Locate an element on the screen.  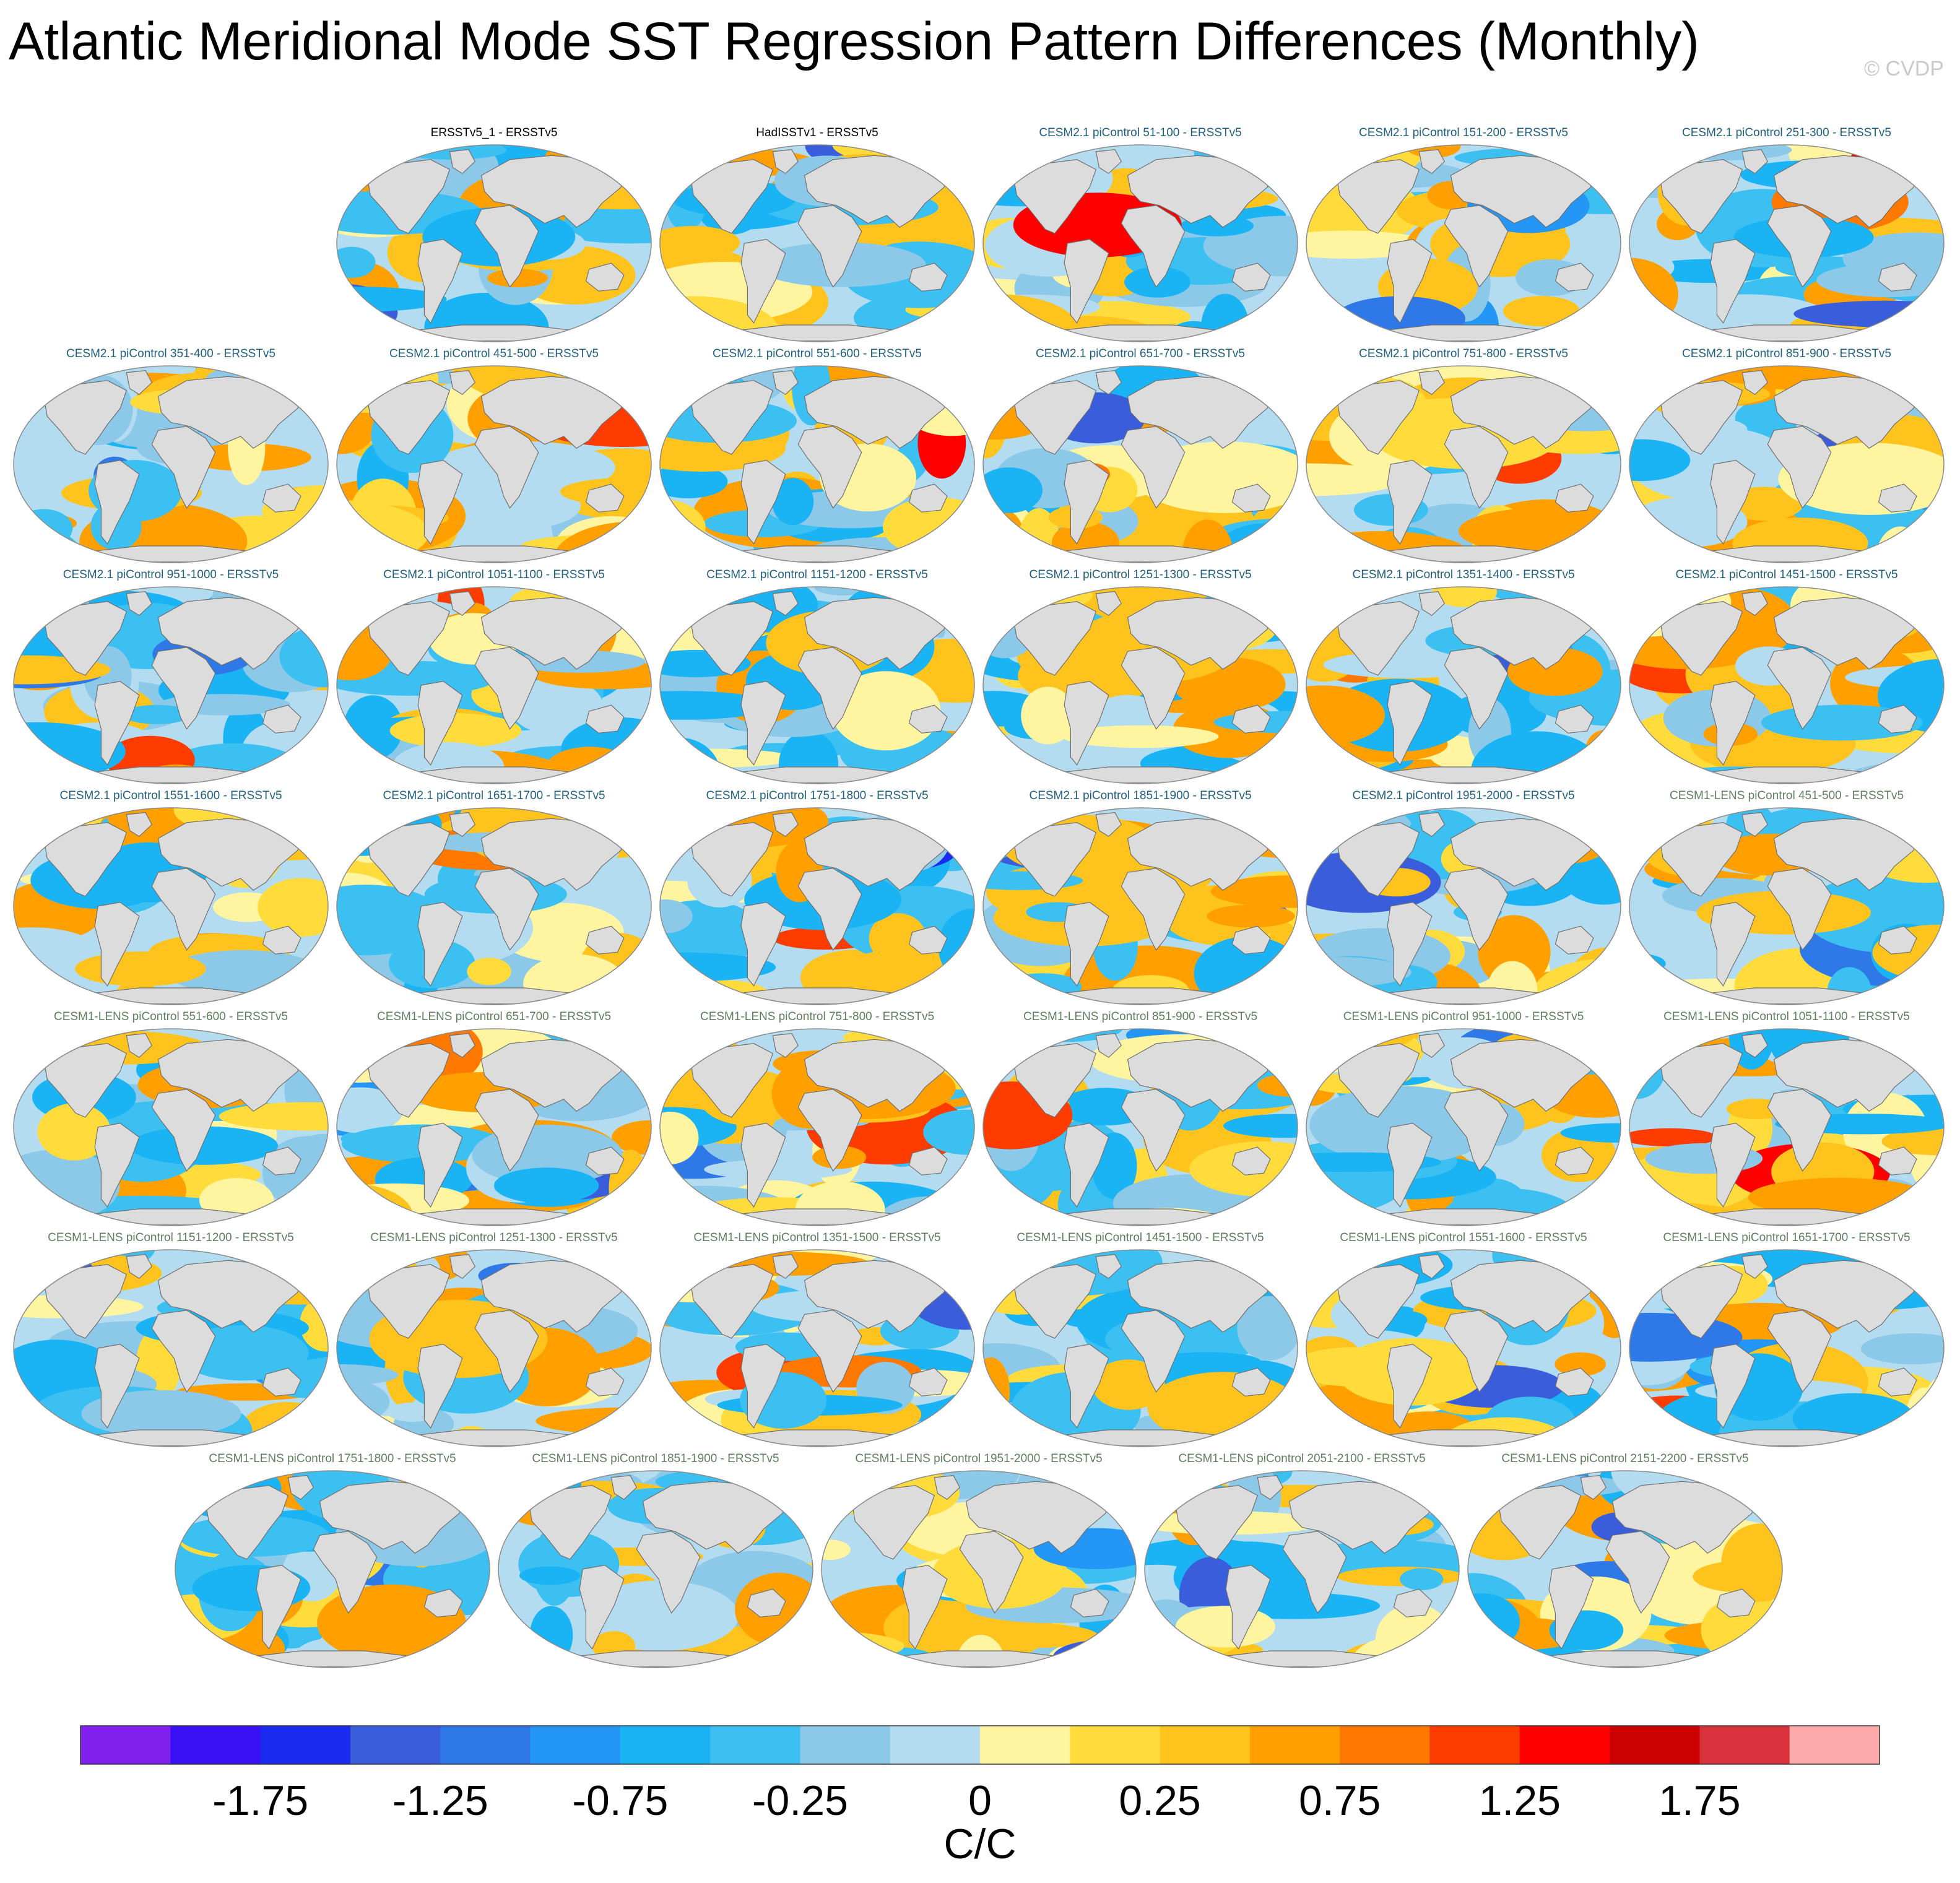
panel-title: CESM2.1 piControl 751-800 - ERSSTv5 is located at coordinates (1463, 353).